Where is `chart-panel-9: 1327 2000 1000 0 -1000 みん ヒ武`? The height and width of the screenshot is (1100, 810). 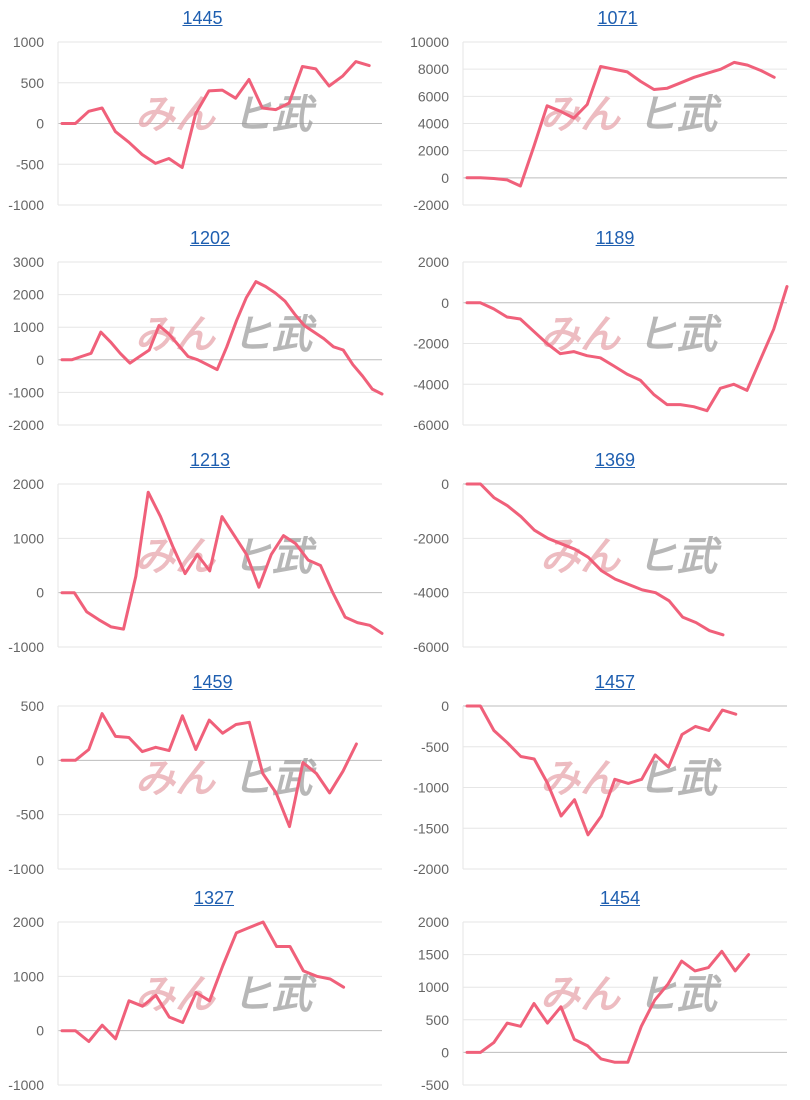
chart-panel-9: 1327 2000 1000 0 -1000 みん ヒ武 is located at coordinates (202, 990).